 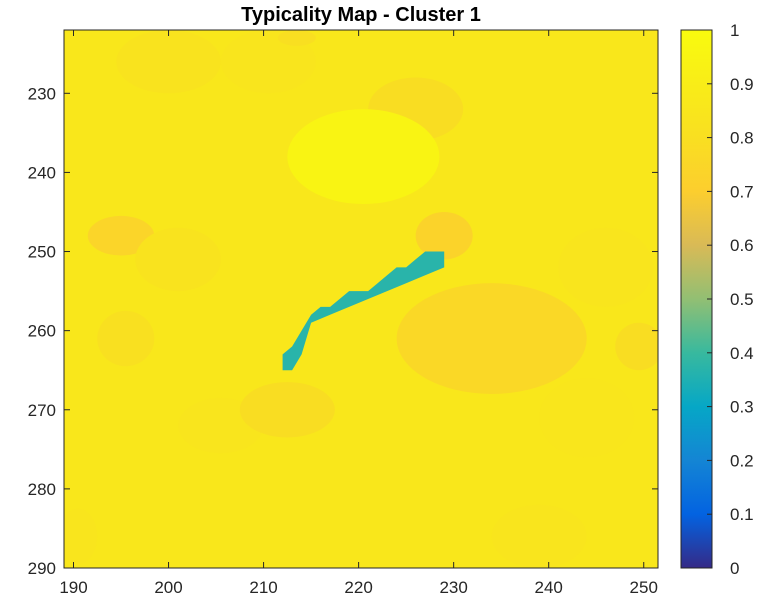 What do you see at coordinates (361, 15) in the screenshot?
I see `chart-title: Typicality Map - Cluster 1` at bounding box center [361, 15].